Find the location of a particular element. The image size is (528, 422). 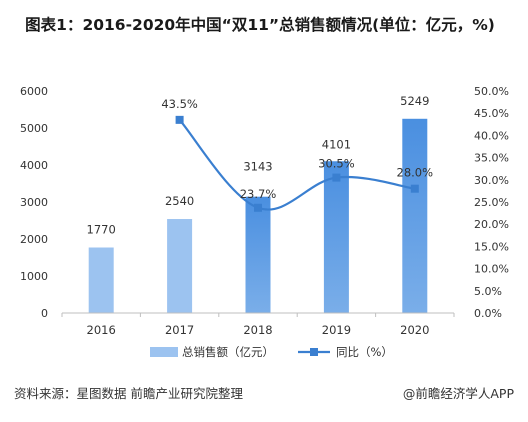

chart-title: 图表1：2016-2020年中国“双11”总销售额情况(单位：亿元，%) is located at coordinates (260, 25).